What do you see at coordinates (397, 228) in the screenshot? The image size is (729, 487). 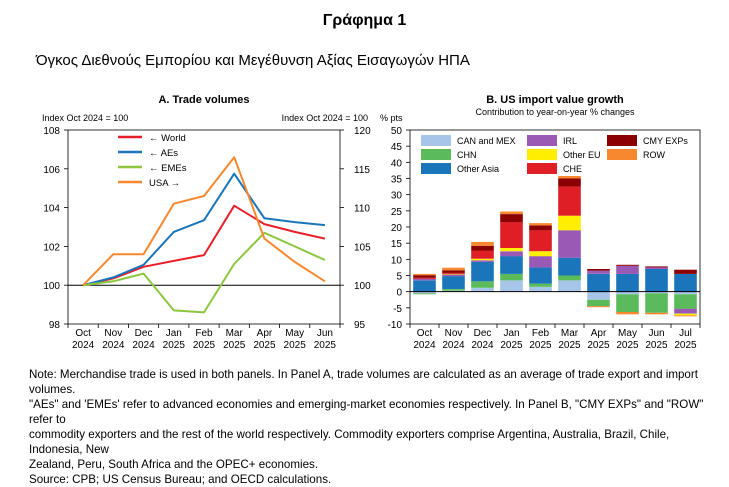 I see `panel-b-y-tick-label: 20` at bounding box center [397, 228].